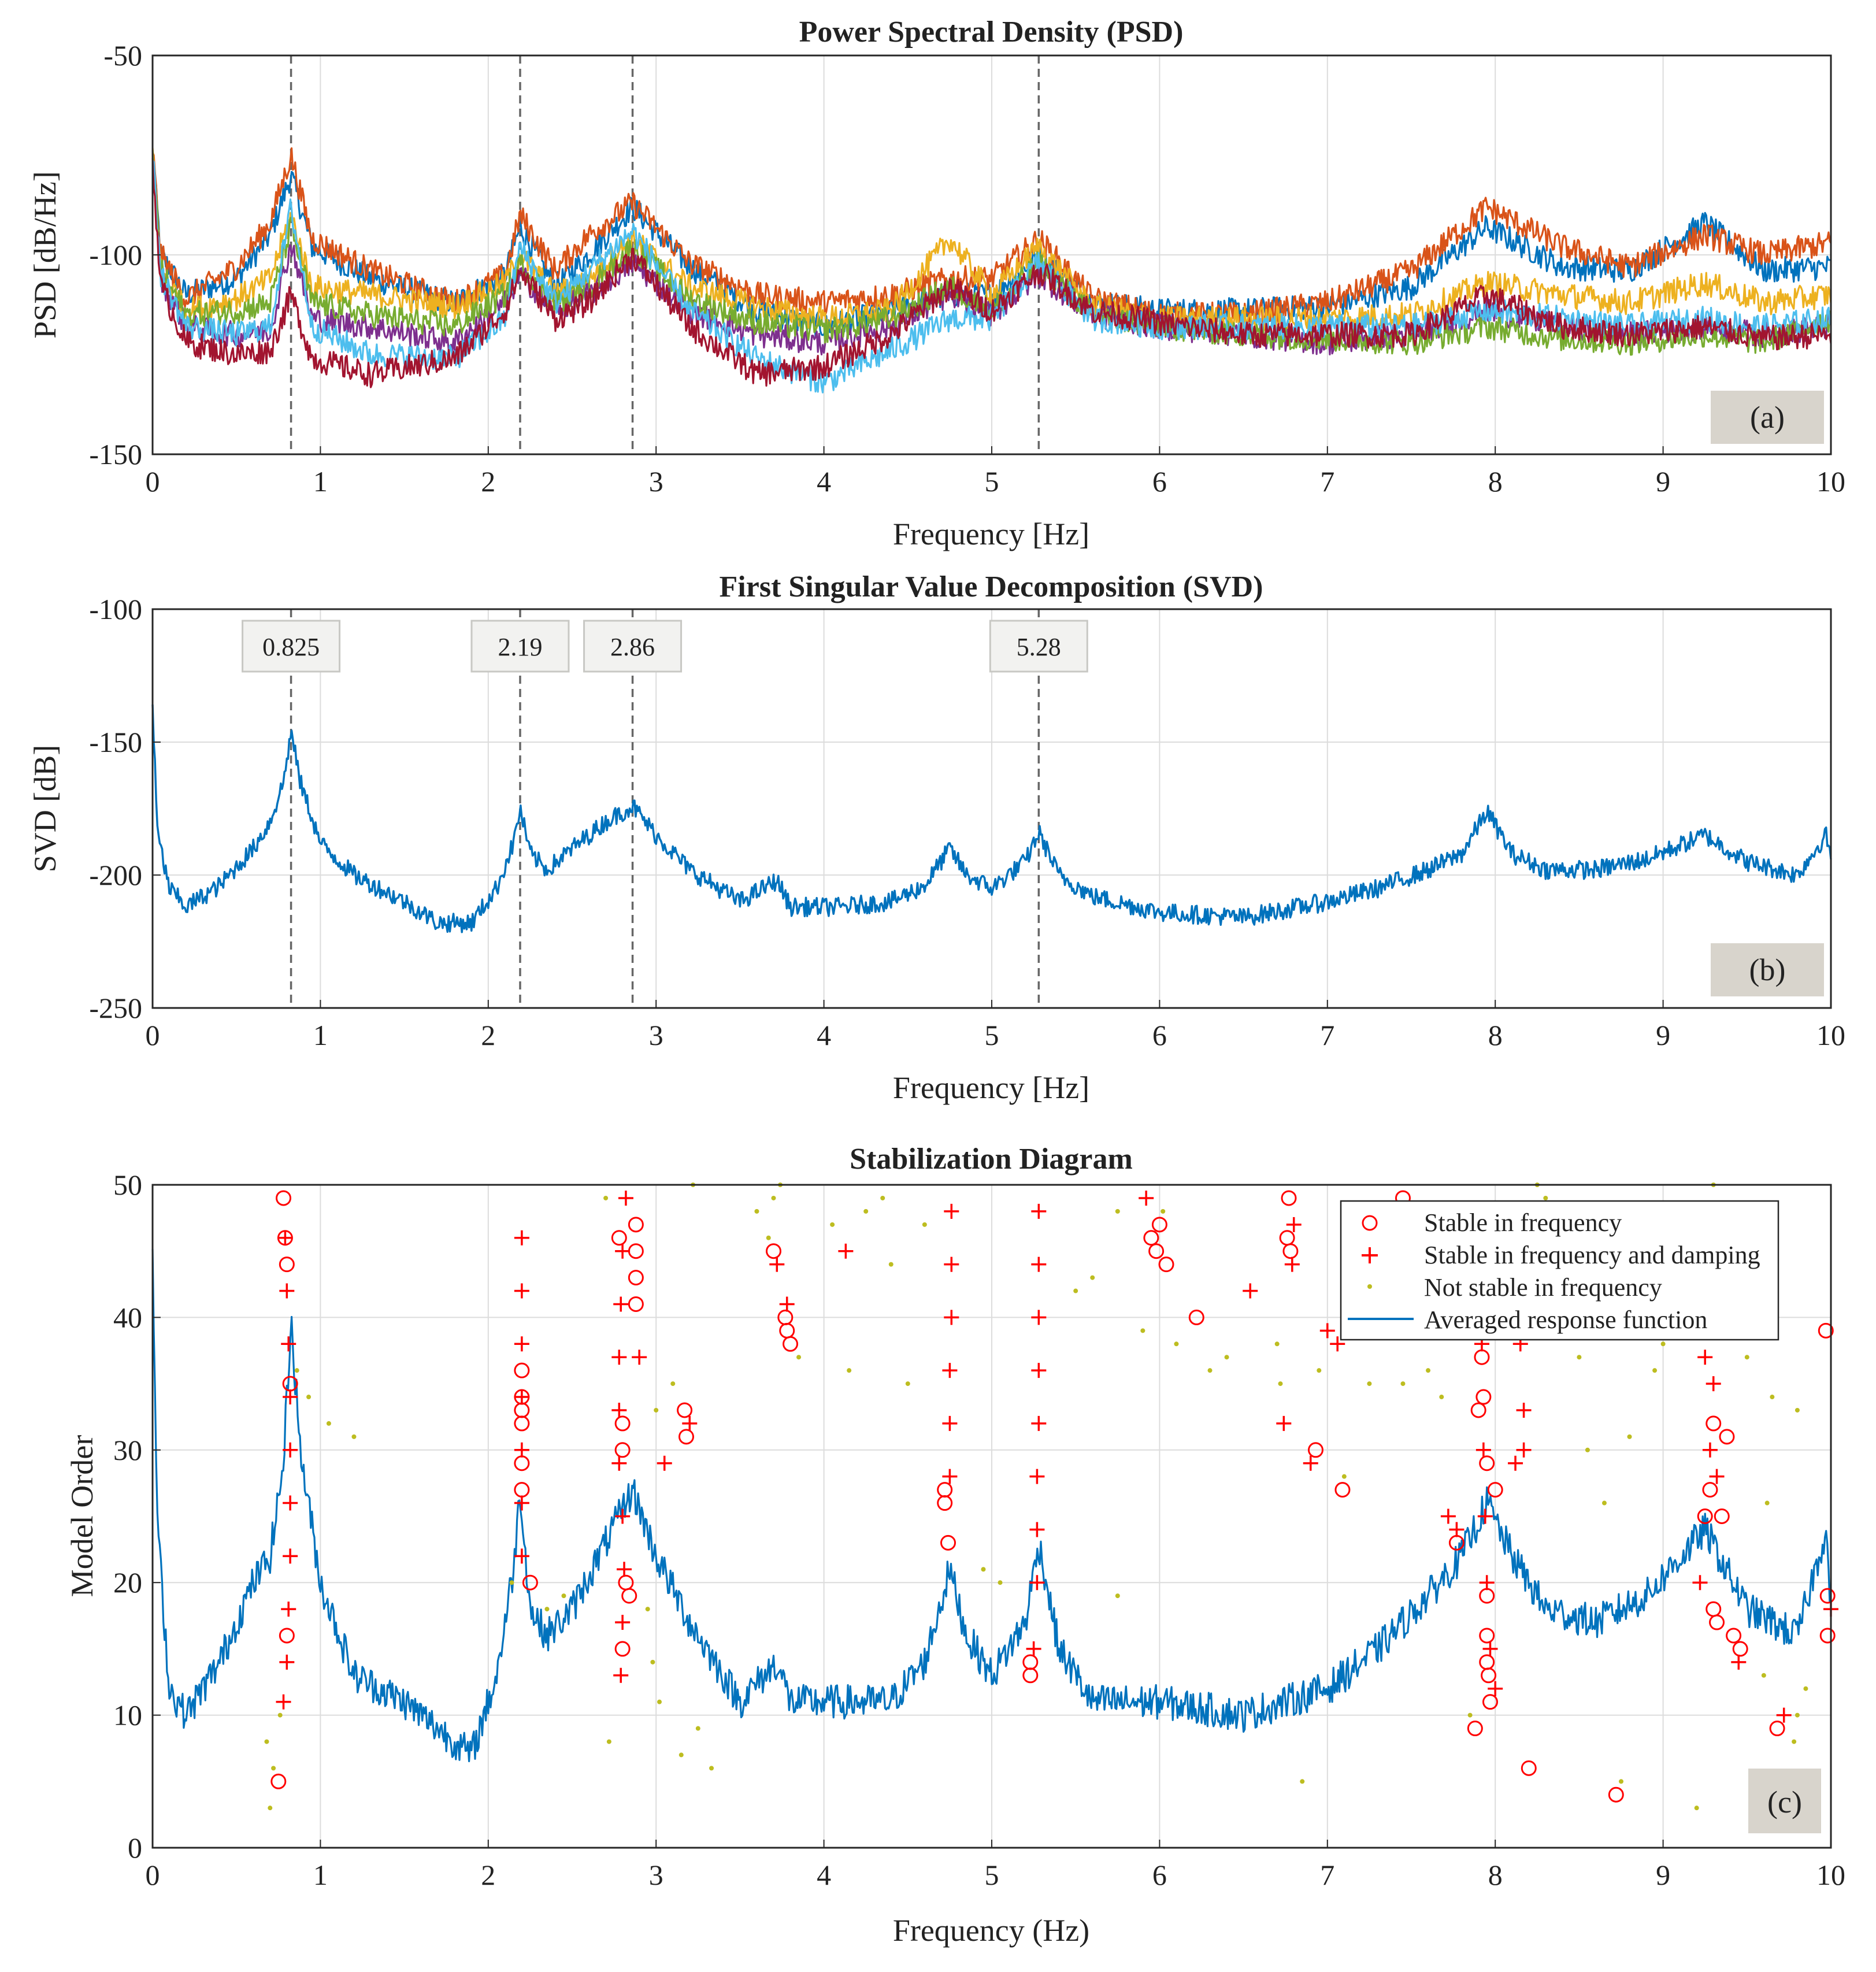  I want to click on svd-series-line, so click(991, 819).